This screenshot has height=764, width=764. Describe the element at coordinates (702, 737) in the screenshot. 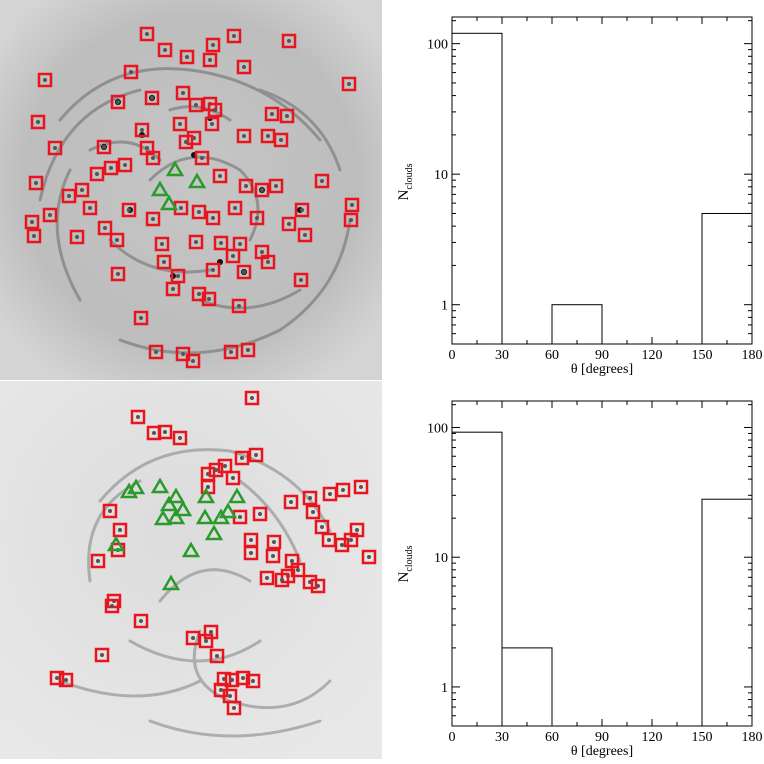

I see `x-tick-label: 150` at that location.